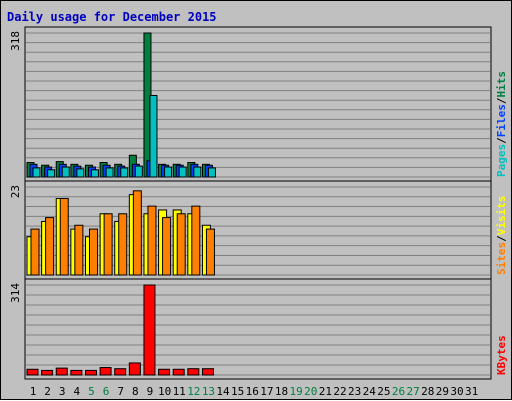 The width and height of the screenshot is (512, 401). I want to click on legend-item-sites: Sites, so click(501, 258).